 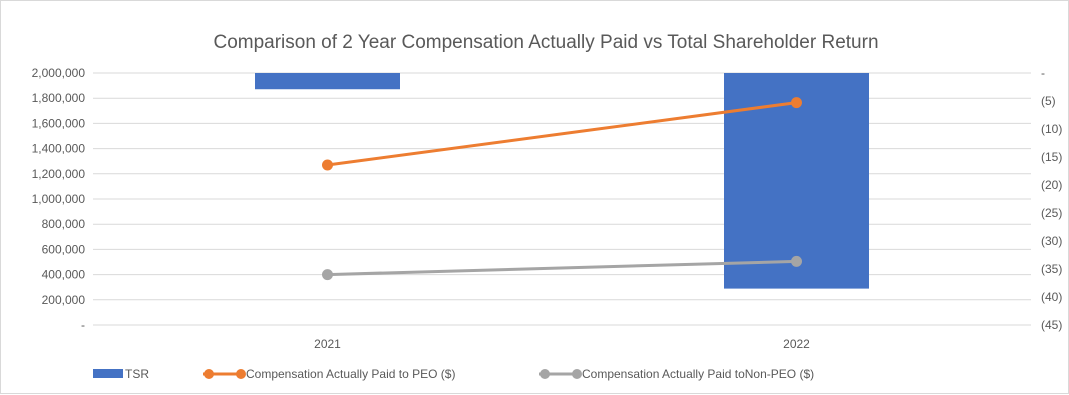 I want to click on legend-swatch-tsr, so click(x=108, y=373).